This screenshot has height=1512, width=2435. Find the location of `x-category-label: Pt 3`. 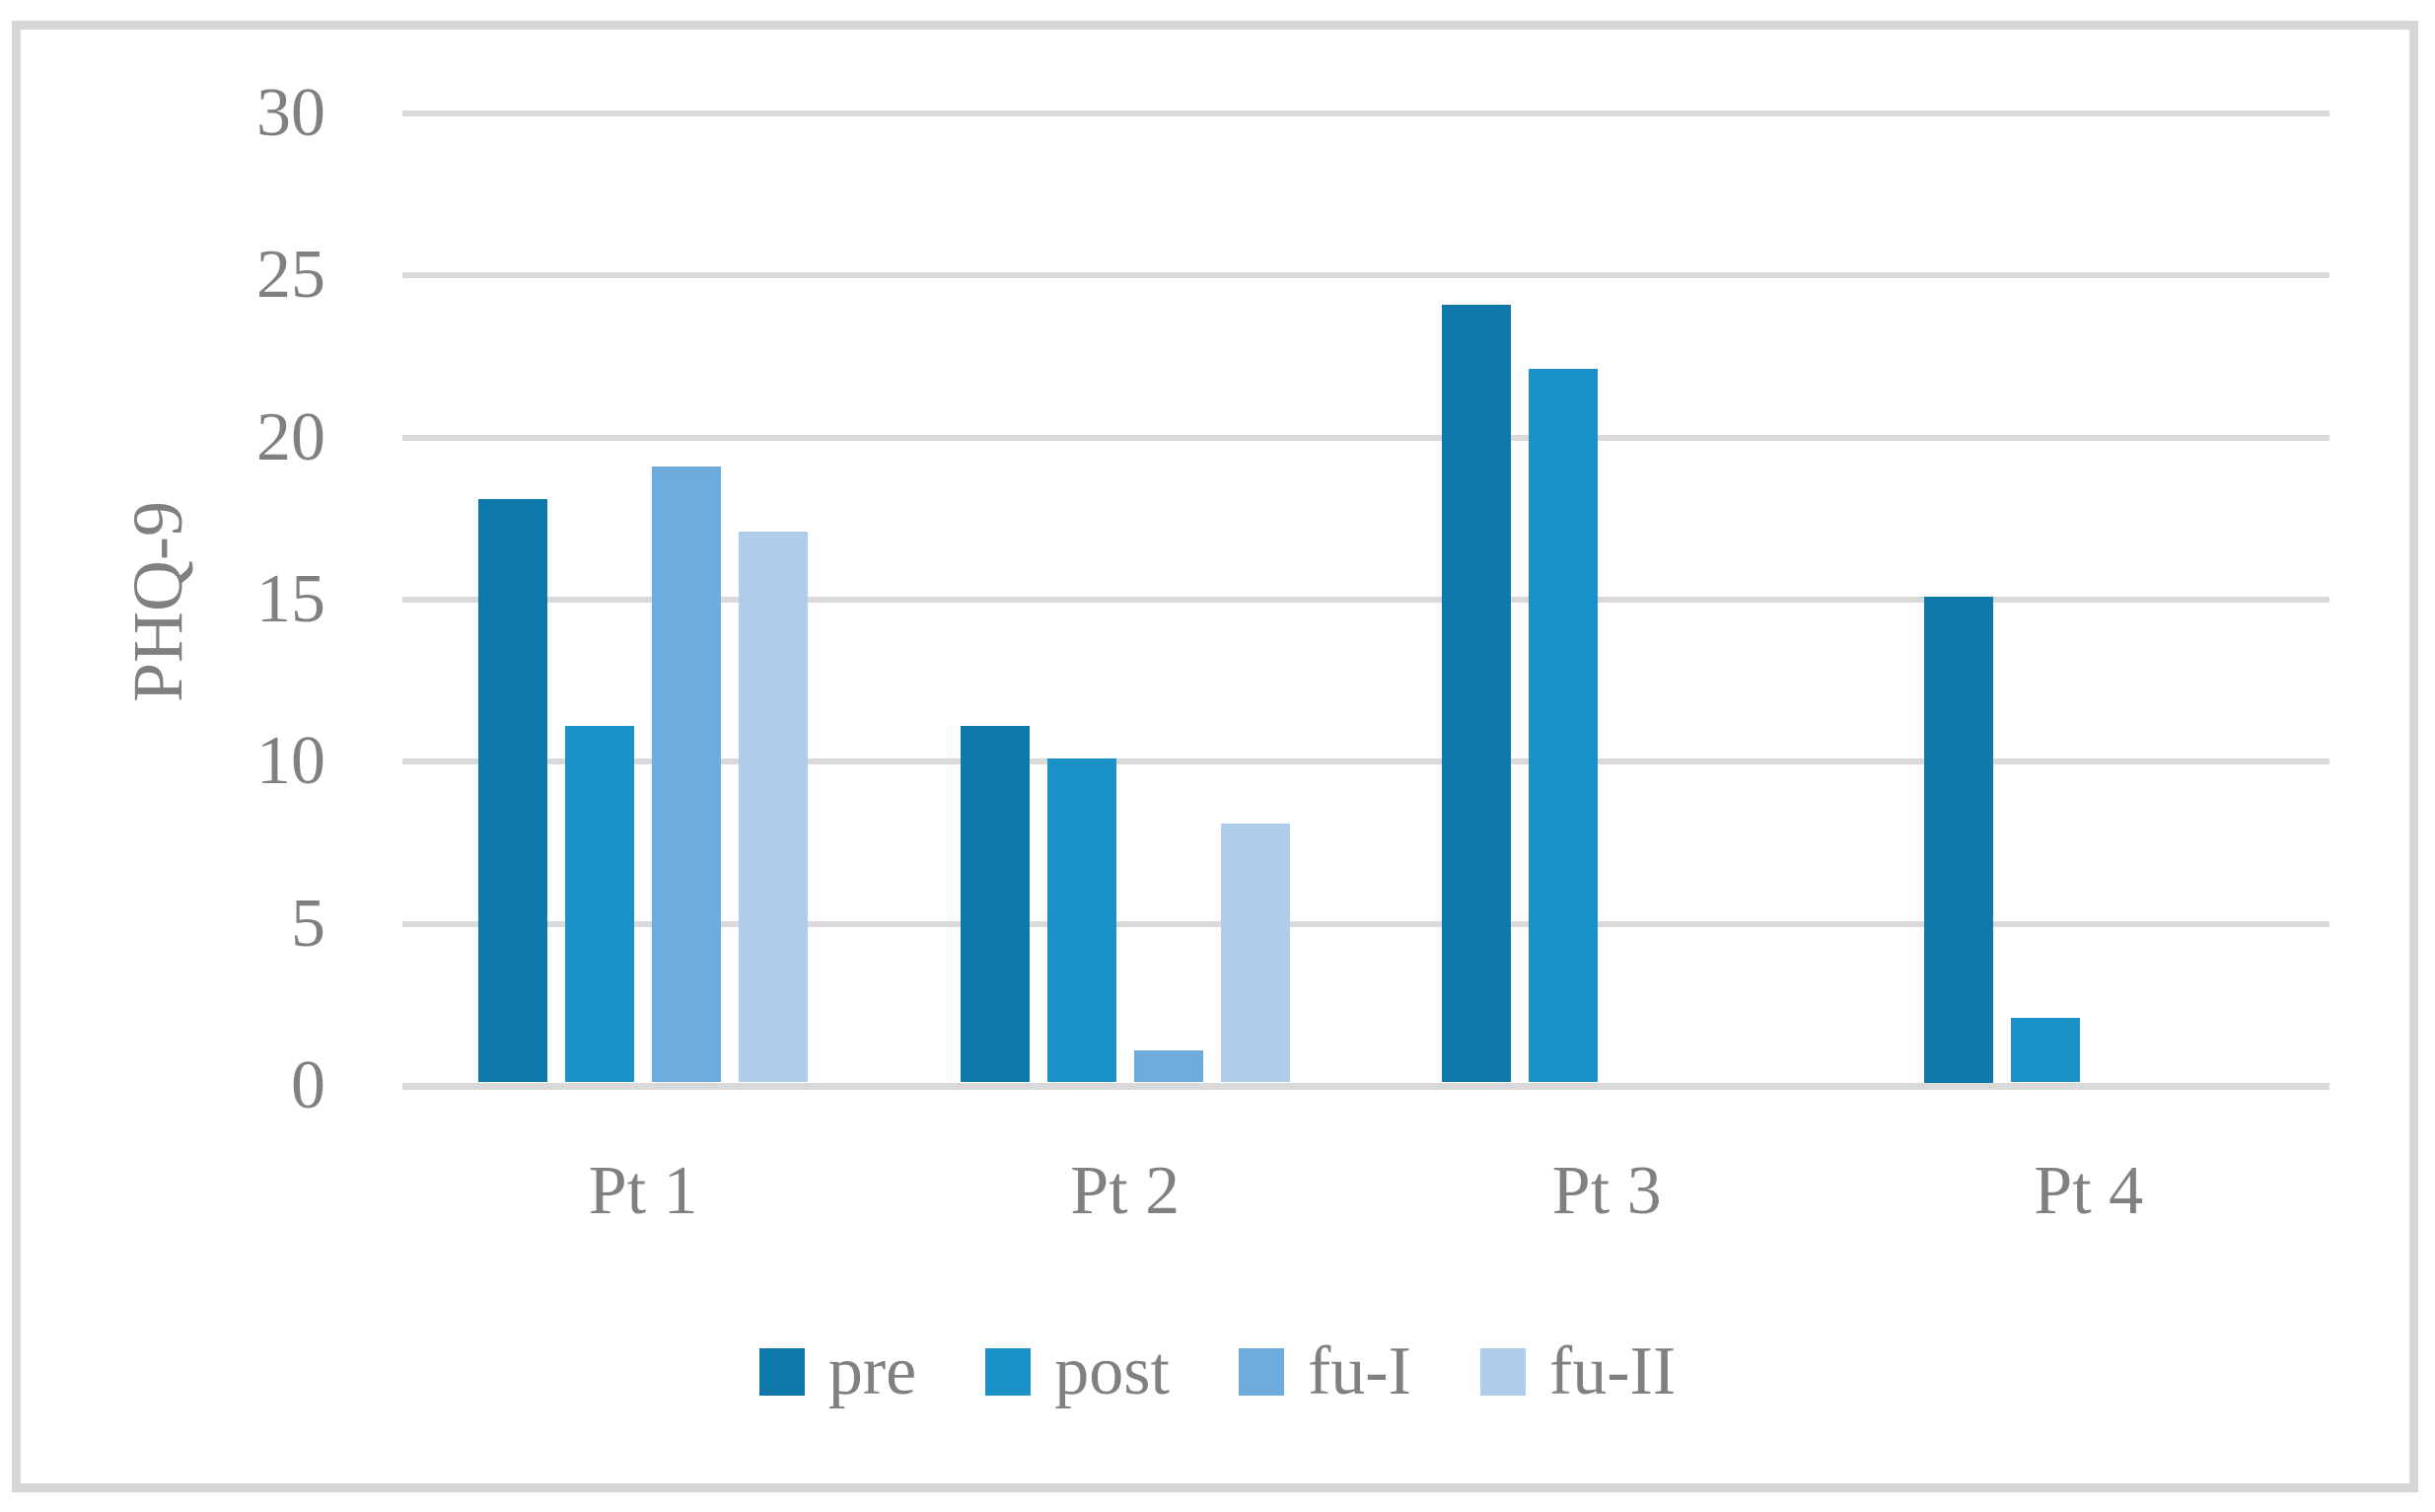

x-category-label: Pt 3 is located at coordinates (1606, 1191).